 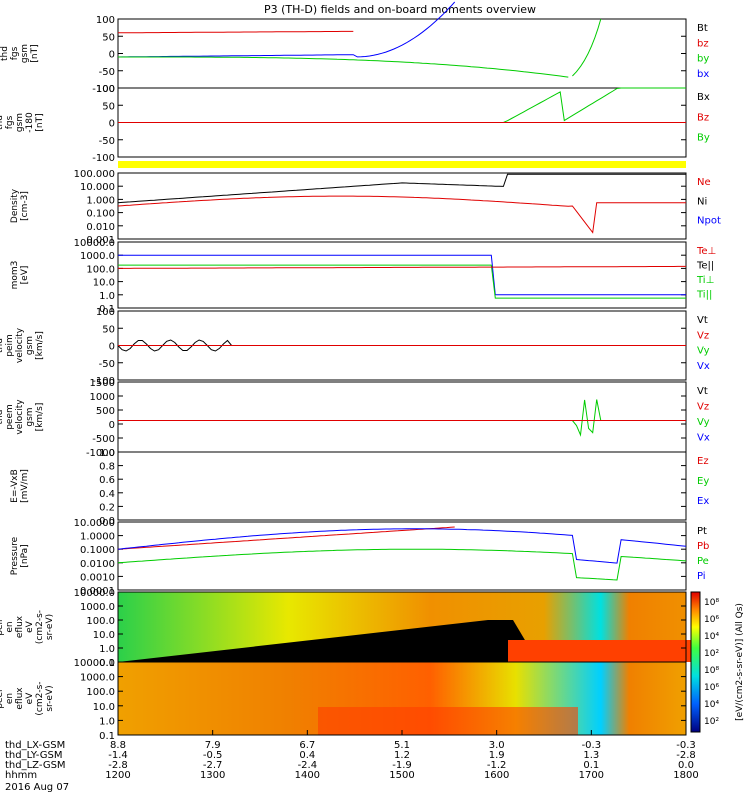 I want to click on legend-entry: Ex, so click(x=703, y=501).